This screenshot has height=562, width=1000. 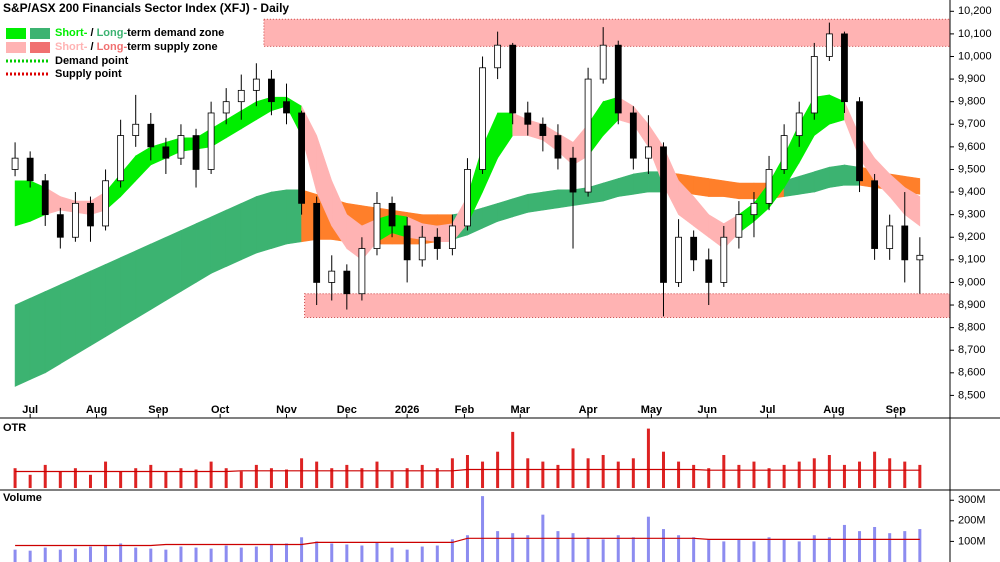 I want to click on x-tick-label: Aug, so click(x=833, y=410).